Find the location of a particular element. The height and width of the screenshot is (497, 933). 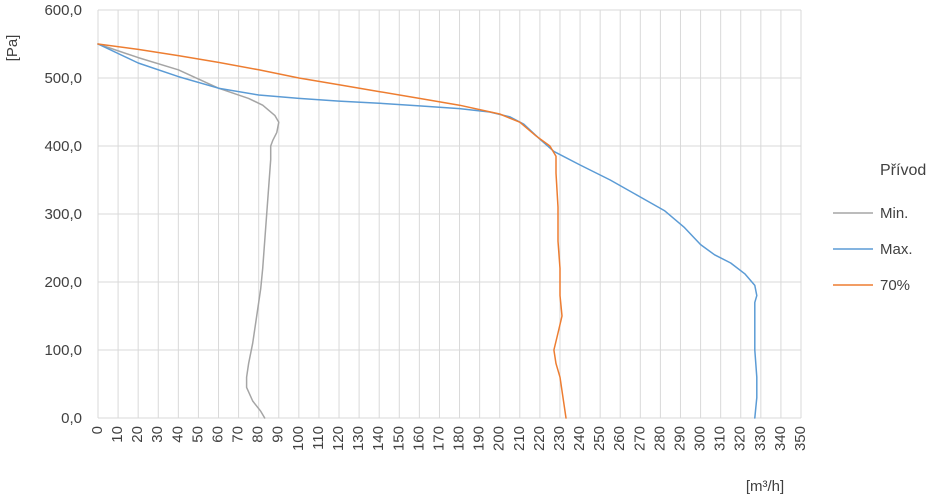

x-tick-label: 50 is located at coordinates (197, 434).